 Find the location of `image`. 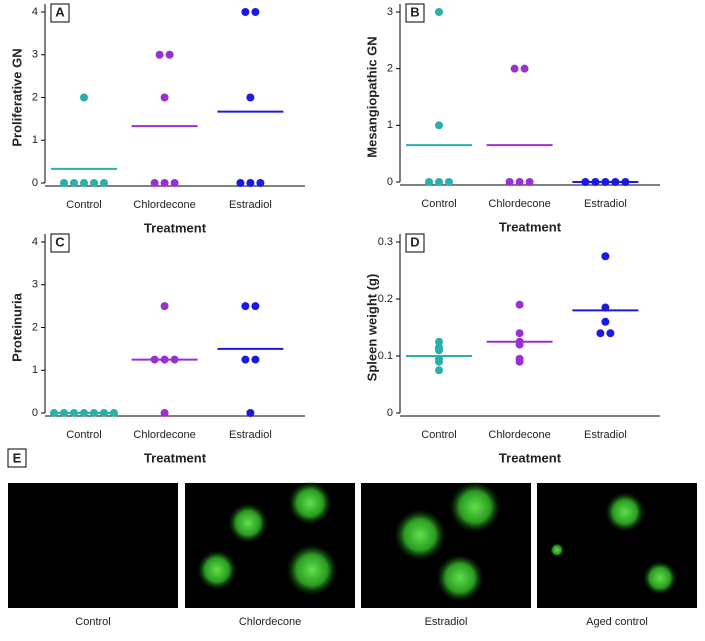

image is located at coordinates (93, 545).